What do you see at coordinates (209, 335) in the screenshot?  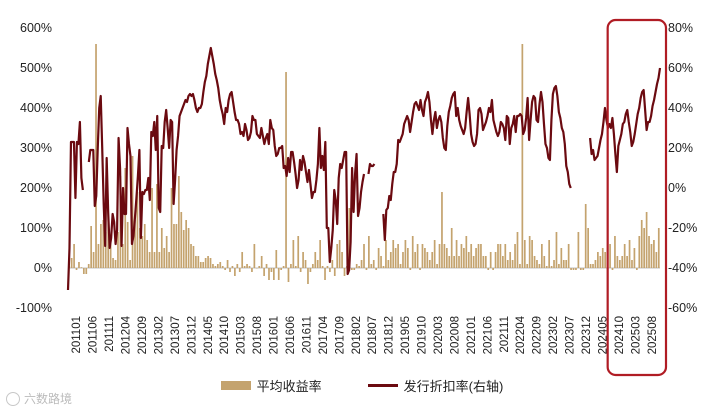 I see `x-tick-label: 201405` at bounding box center [209, 335].